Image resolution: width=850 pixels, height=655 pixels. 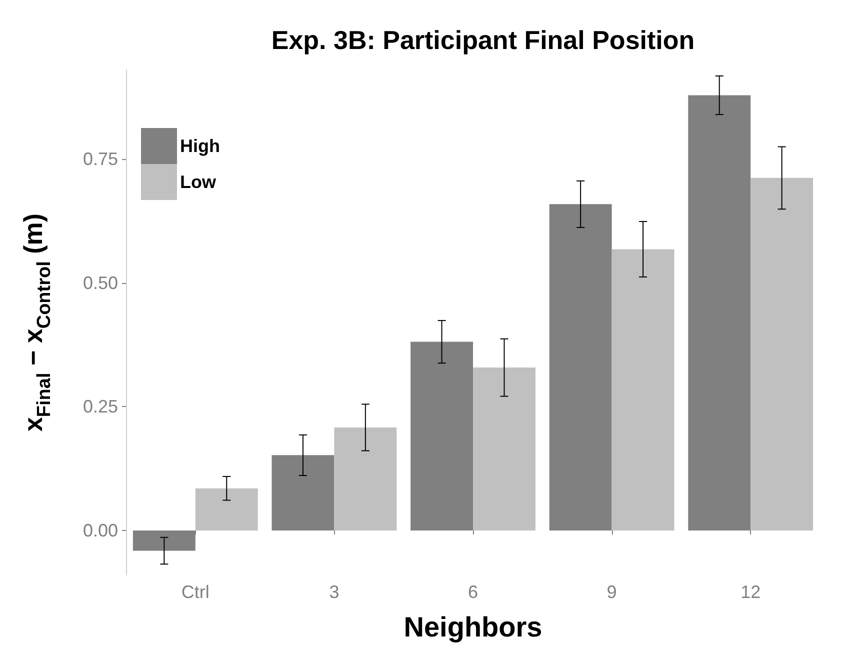 What do you see at coordinates (100, 406) in the screenshot?
I see `y-tick-label: 0.25` at bounding box center [100, 406].